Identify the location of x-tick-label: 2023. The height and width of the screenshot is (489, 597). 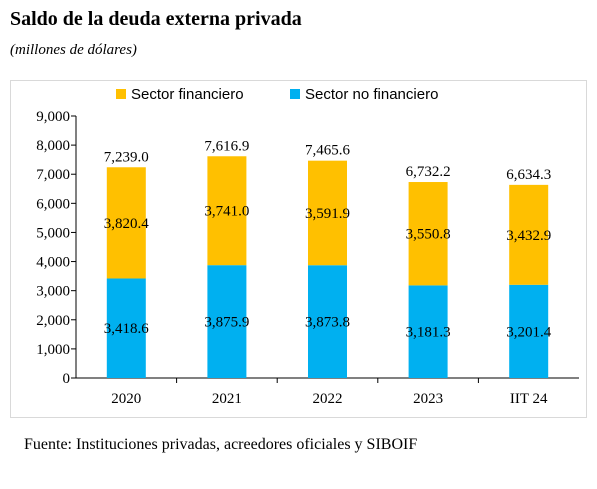
(428, 399).